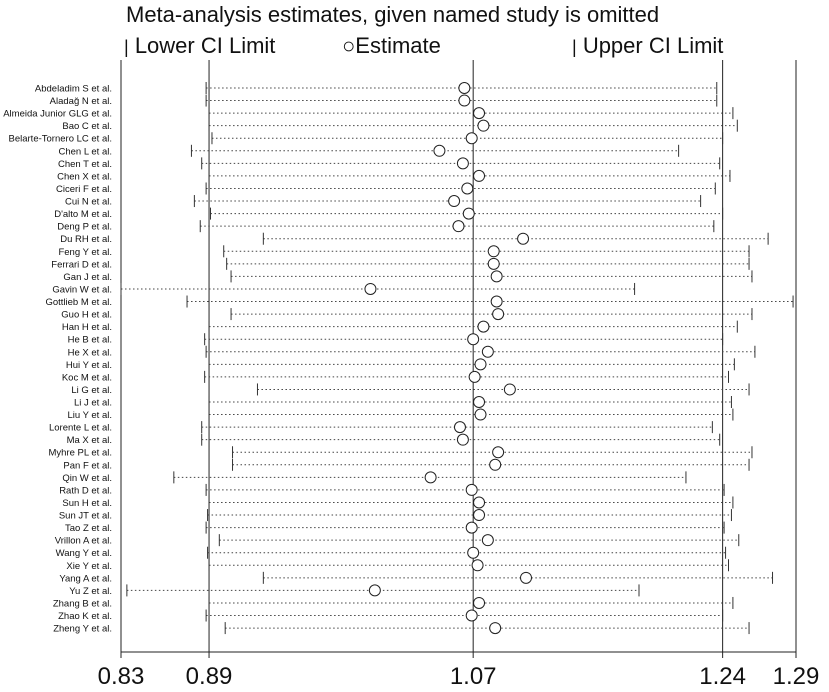 The height and width of the screenshot is (692, 829). What do you see at coordinates (84, 227) in the screenshot?
I see `study-label: Deng P et al.` at bounding box center [84, 227].